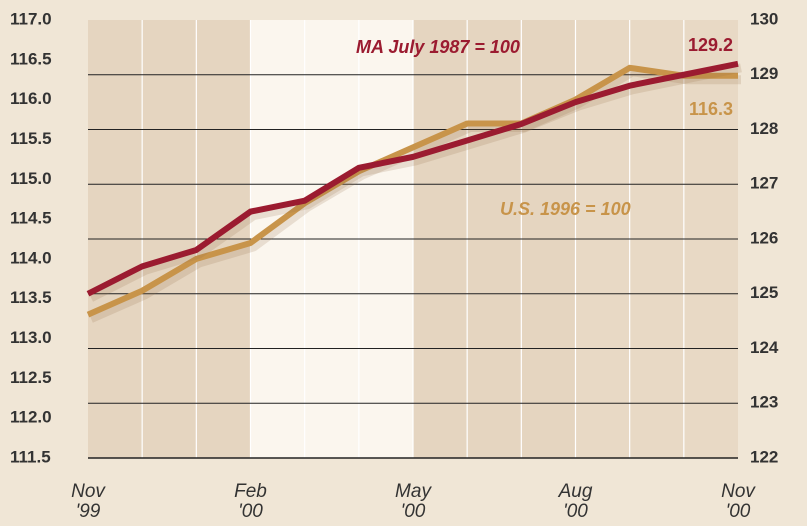 Image resolution: width=807 pixels, height=526 pixels. What do you see at coordinates (31, 297) in the screenshot?
I see `y-tick-label: 113.5` at bounding box center [31, 297].